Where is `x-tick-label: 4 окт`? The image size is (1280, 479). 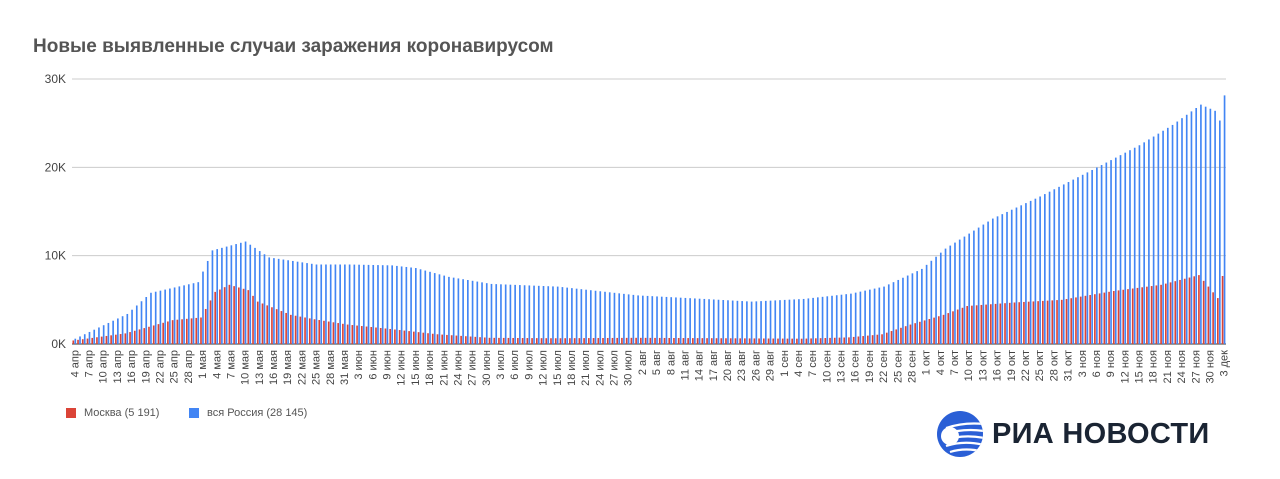 x-tick-label: 4 окт is located at coordinates (941, 362).